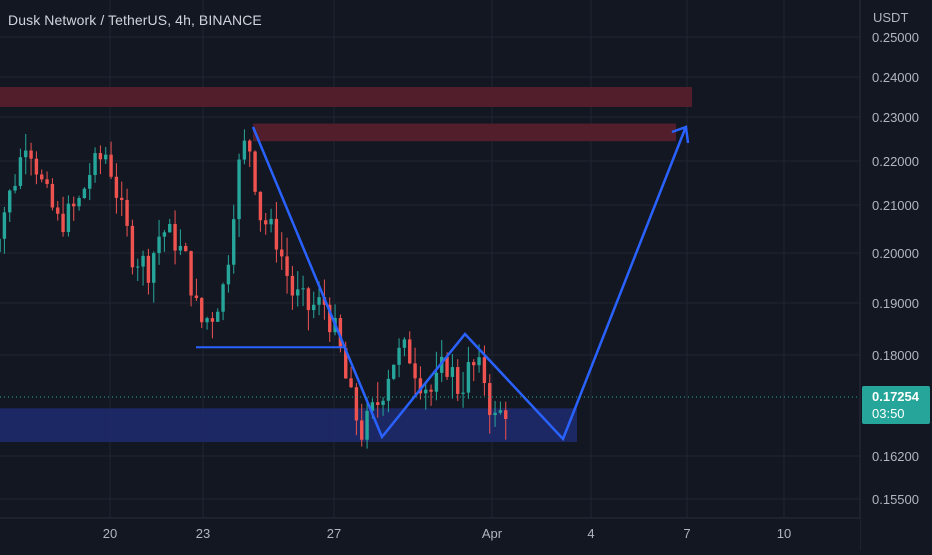 This screenshot has width=932, height=555. Describe the element at coordinates (135, 20) in the screenshot. I see `symbol-title: Dusk Network / TetherUS, 4h, BINANCE` at that location.